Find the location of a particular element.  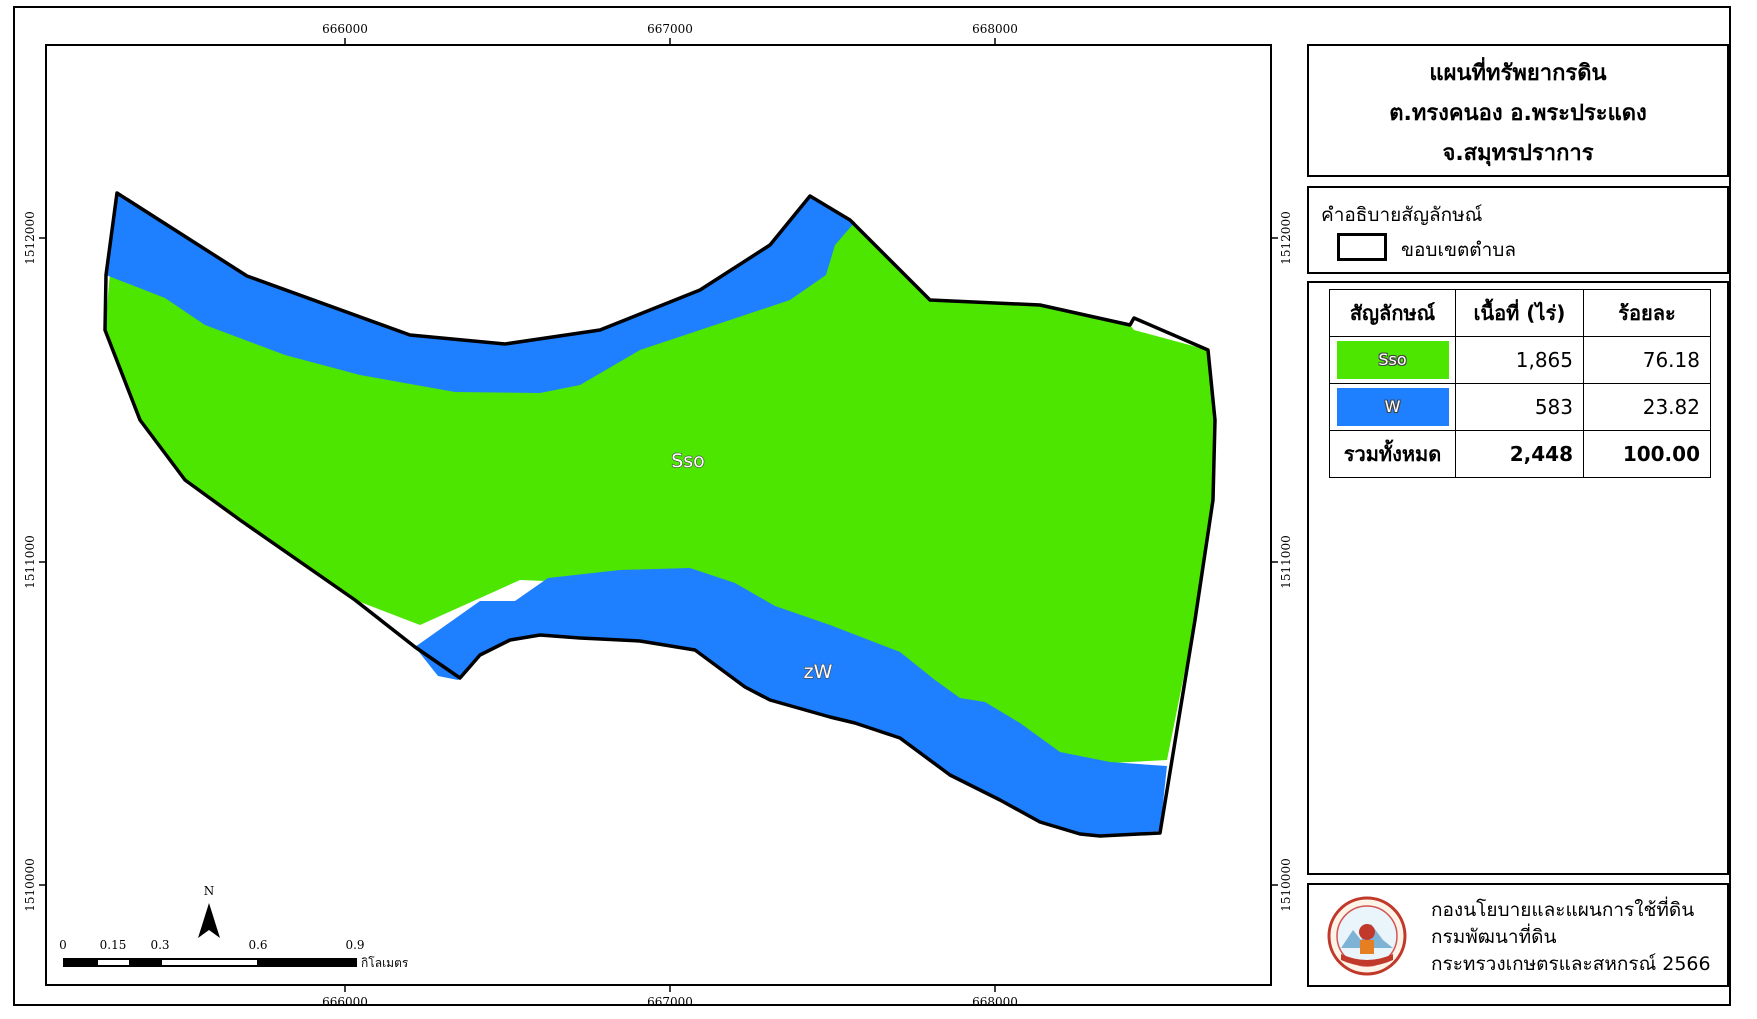

y-tick-right-1511000: 1511000 is located at coordinates (1286, 561).